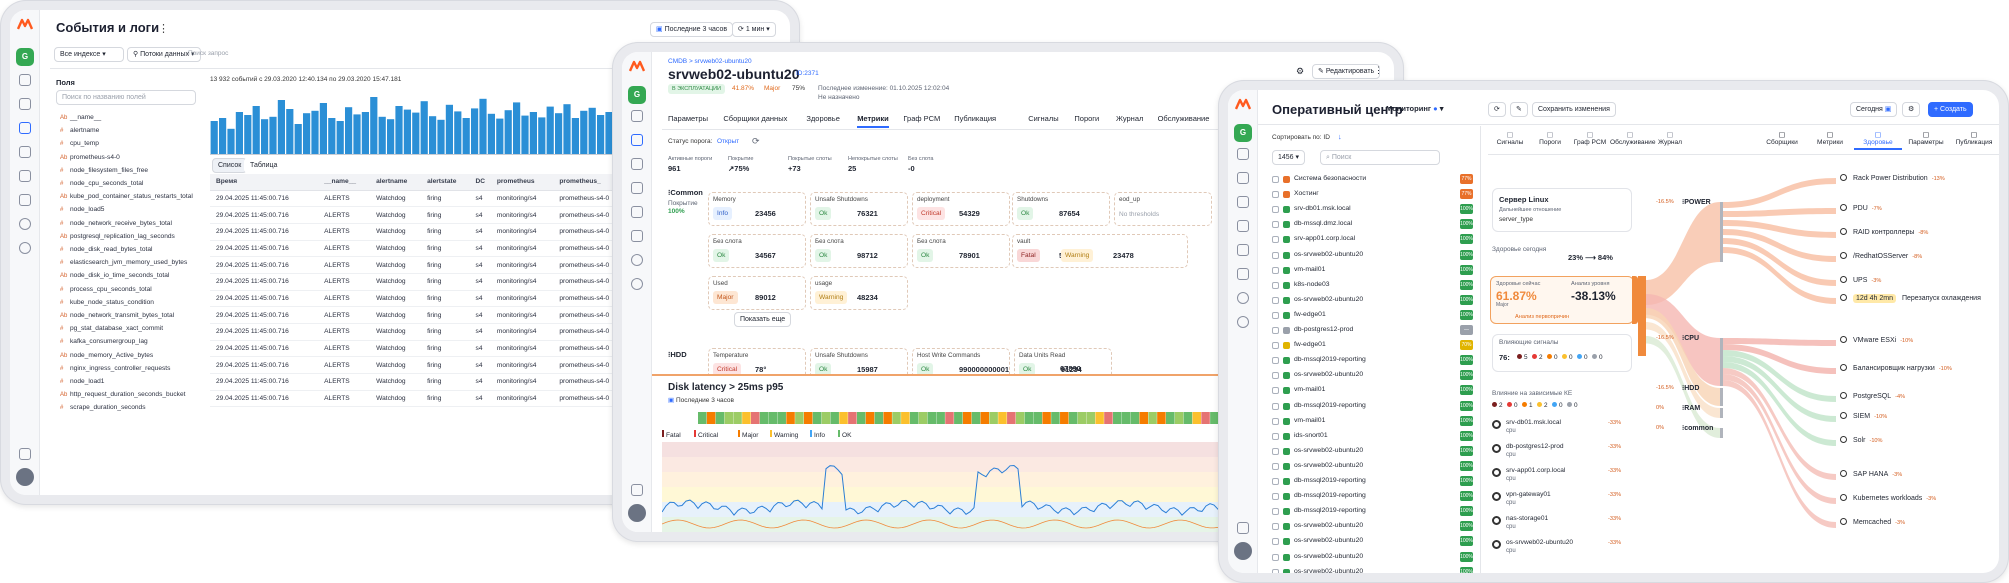 The width and height of the screenshot is (2009, 583). I want to click on tab-item: Публикация, so click(975, 118).